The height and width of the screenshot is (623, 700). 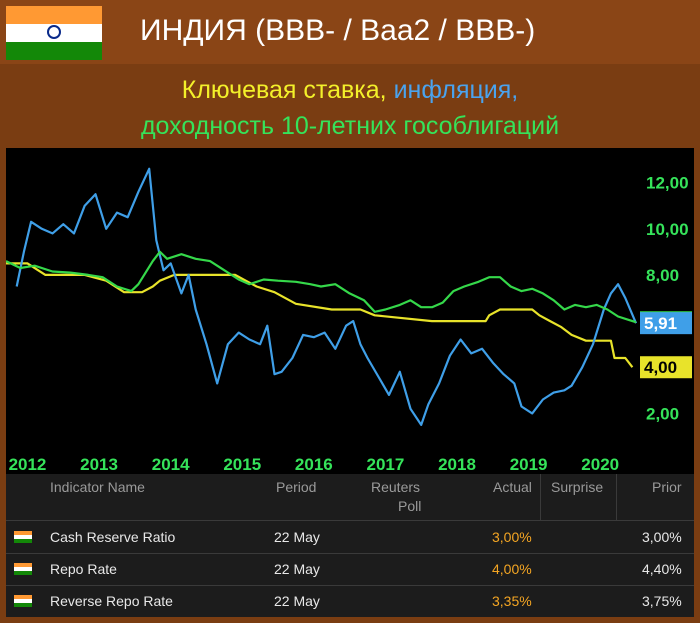 I want to click on row-prior: 3,75%, so click(x=662, y=601).